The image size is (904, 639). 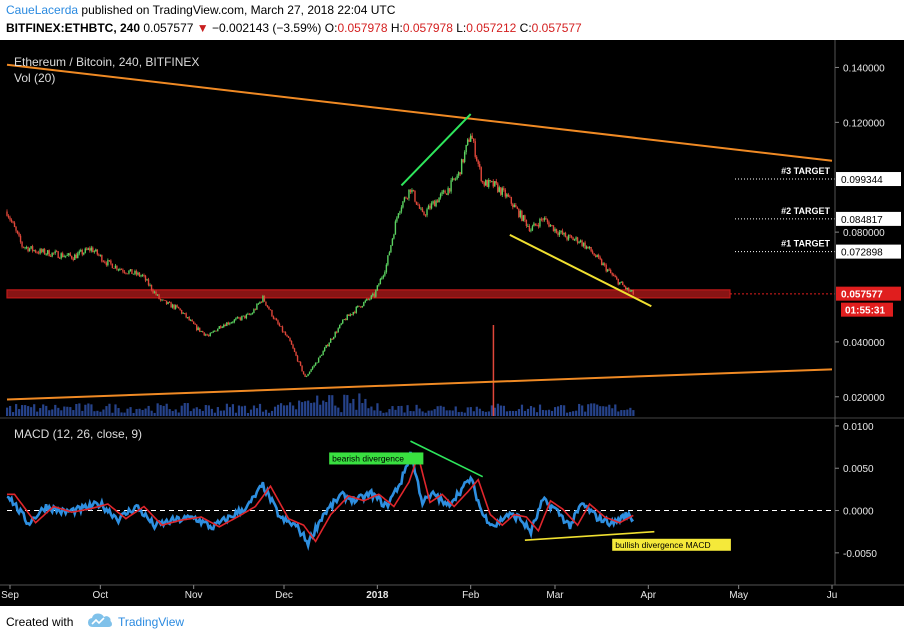 What do you see at coordinates (151, 622) in the screenshot?
I see `tradingview-brand-link: TradingView` at bounding box center [151, 622].